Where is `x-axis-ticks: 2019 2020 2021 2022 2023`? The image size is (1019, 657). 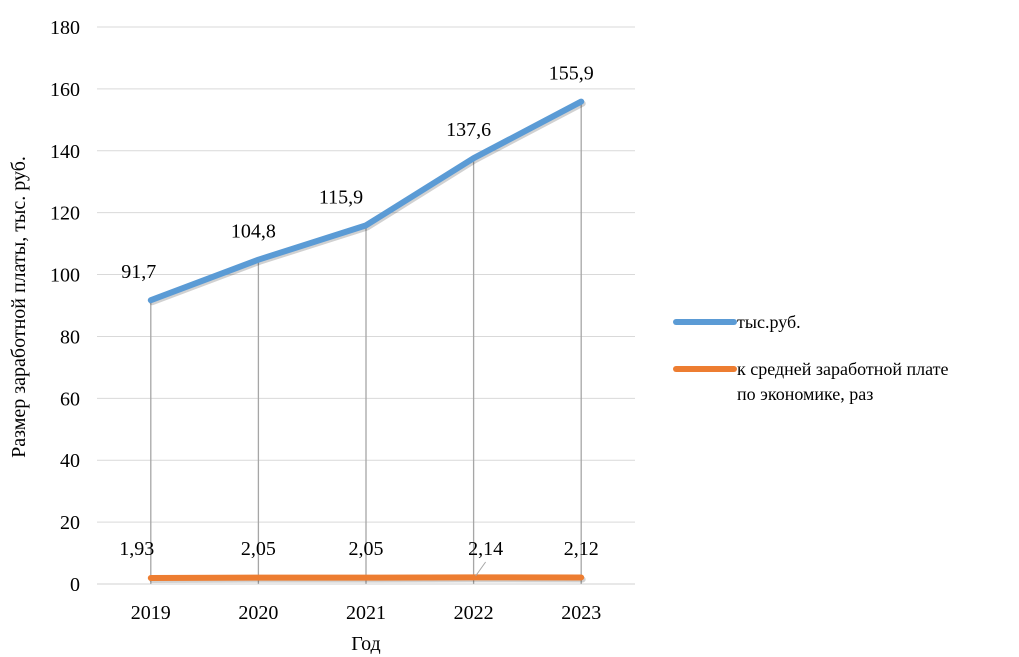 x-axis-ticks: 2019 2020 2021 2022 2023 is located at coordinates (366, 613).